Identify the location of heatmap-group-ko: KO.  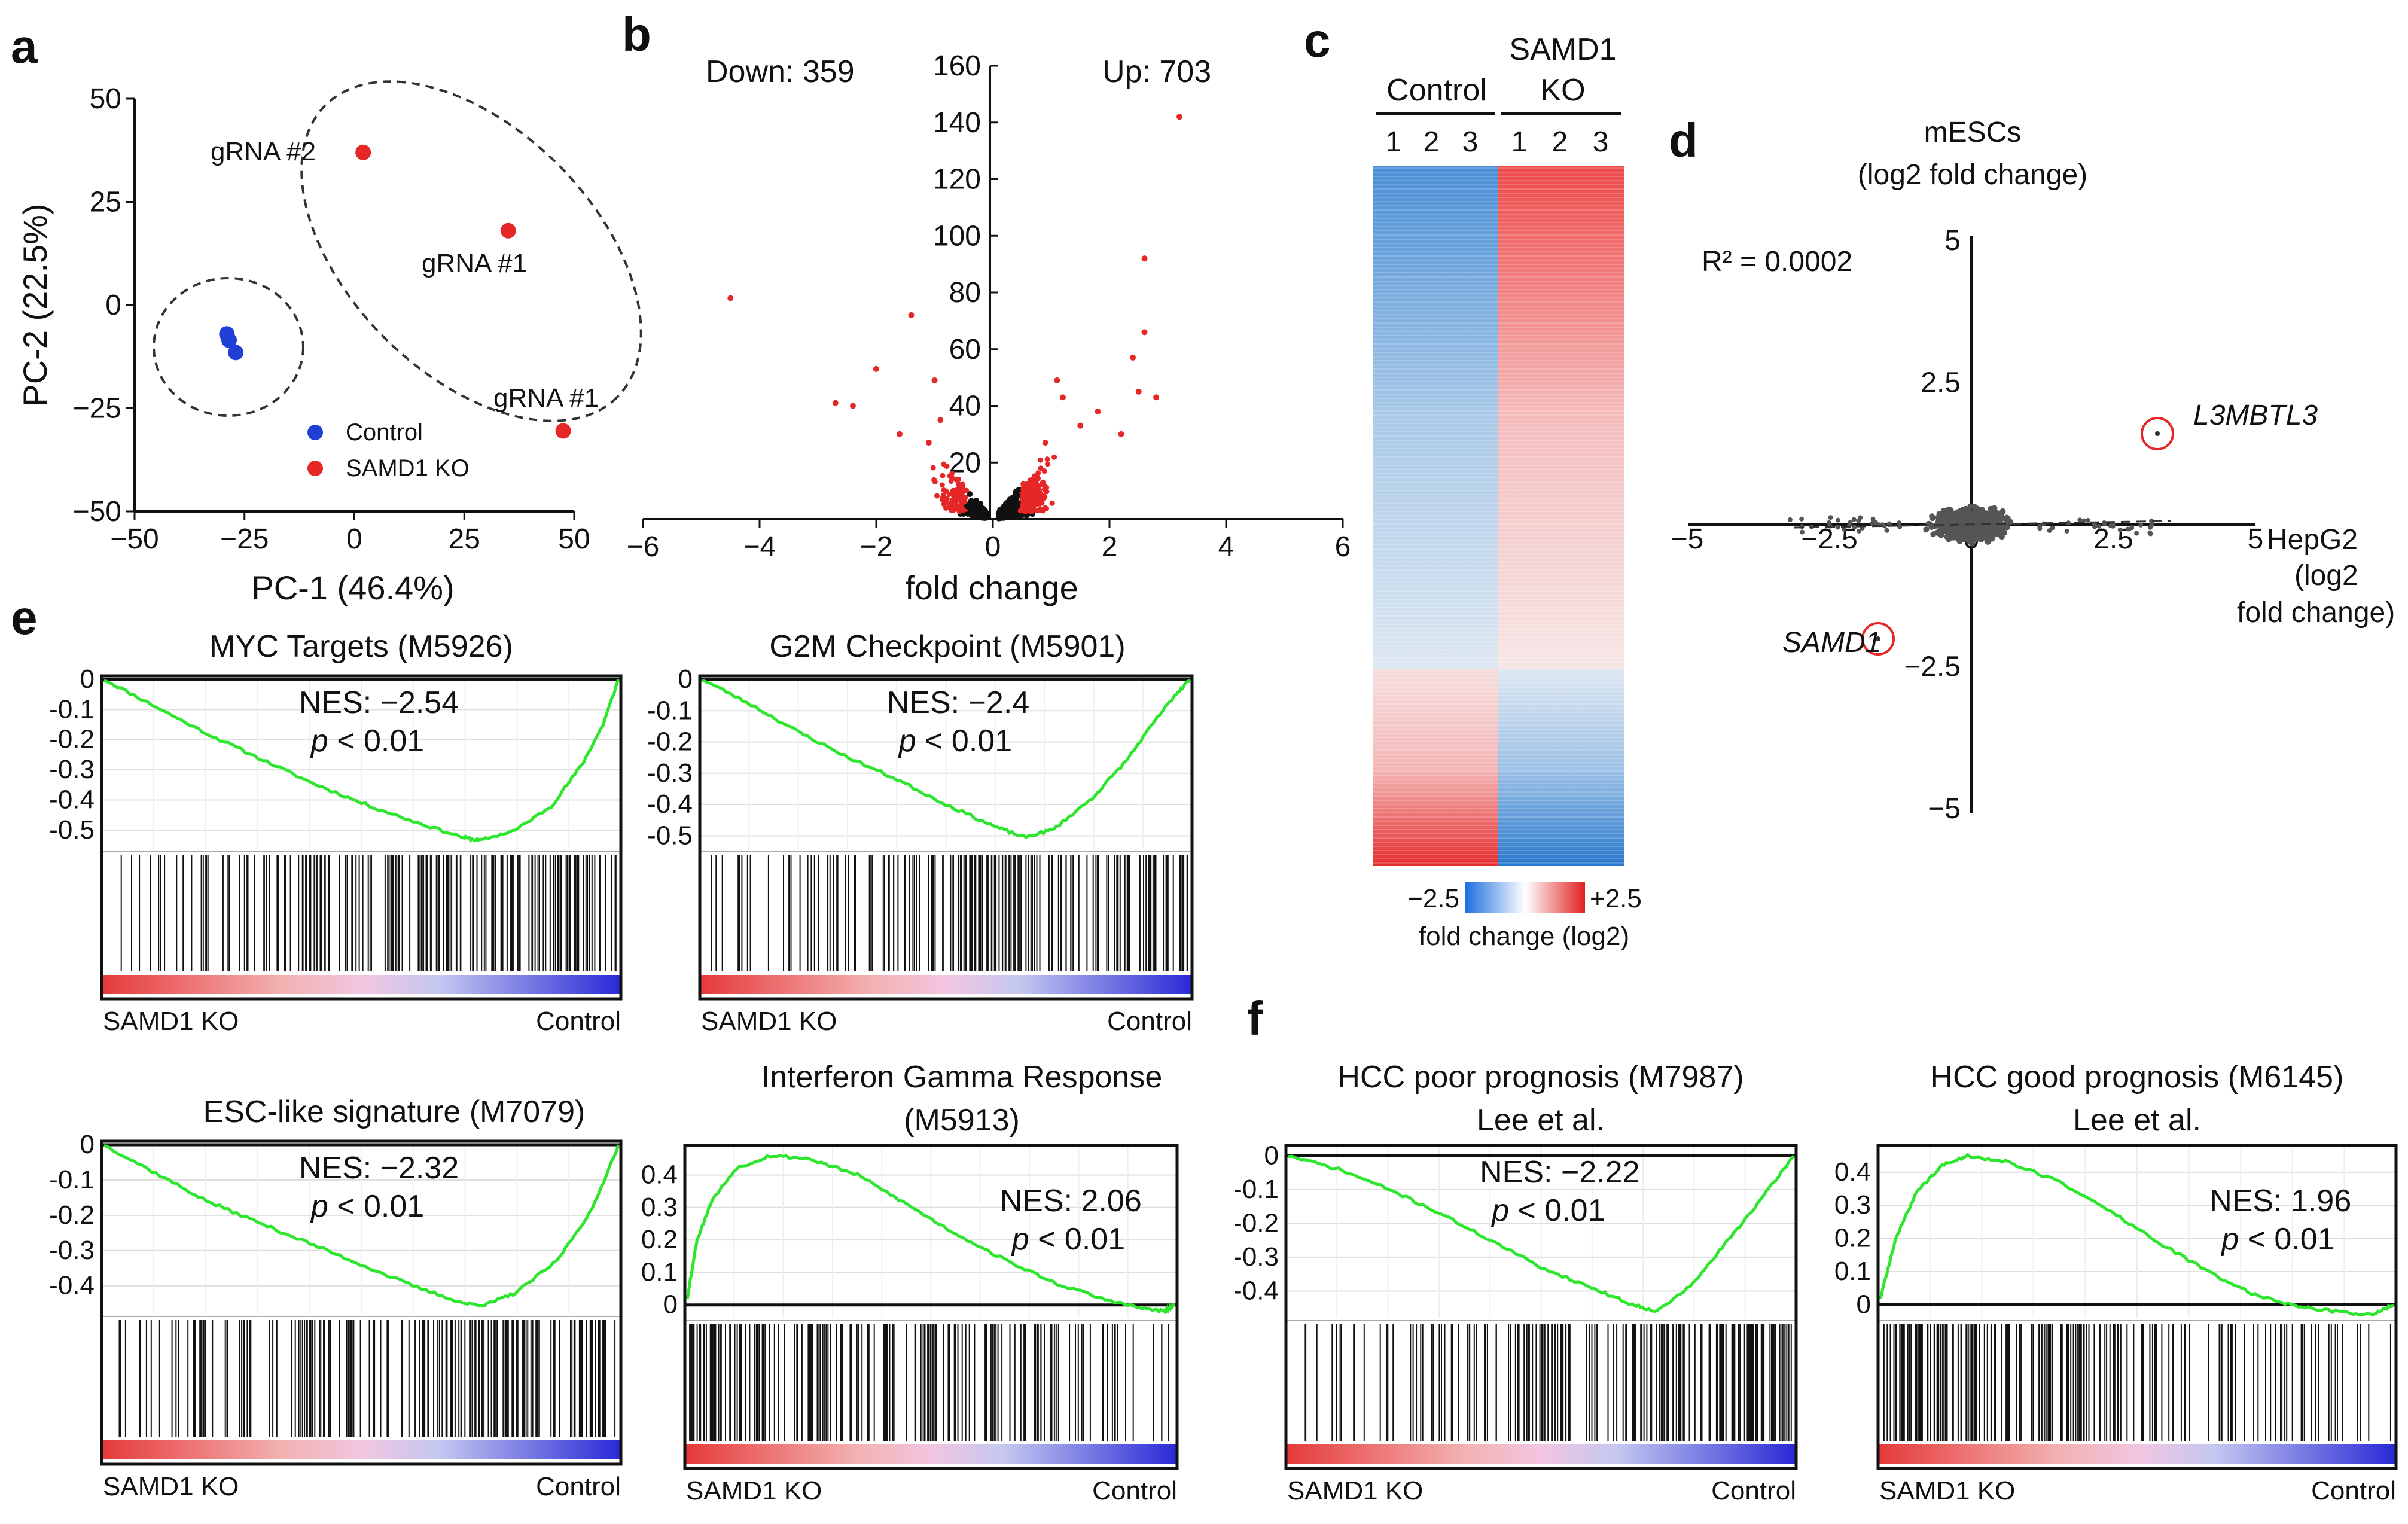
(1562, 90).